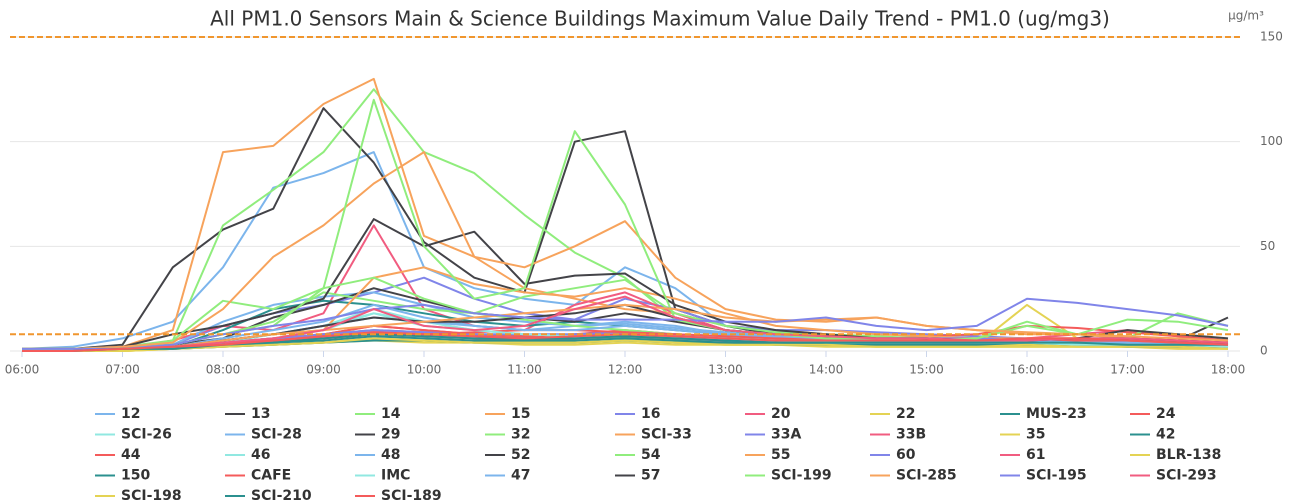 The height and width of the screenshot is (504, 1298). I want to click on legend-label: 61, so click(1035, 455).